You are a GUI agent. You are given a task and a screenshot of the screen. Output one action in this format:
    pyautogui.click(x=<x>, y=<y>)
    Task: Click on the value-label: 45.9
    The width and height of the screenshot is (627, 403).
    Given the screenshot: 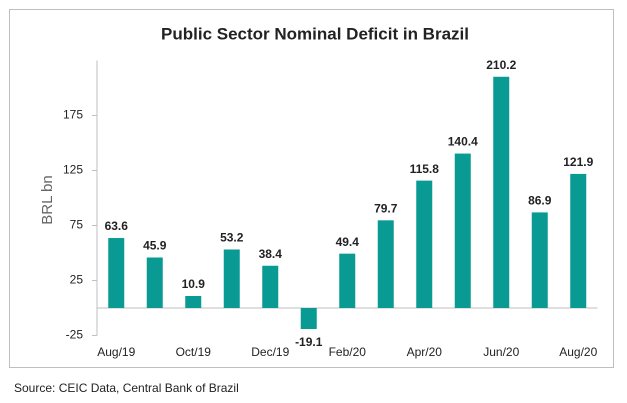 What is the action you would take?
    pyautogui.click(x=155, y=246)
    